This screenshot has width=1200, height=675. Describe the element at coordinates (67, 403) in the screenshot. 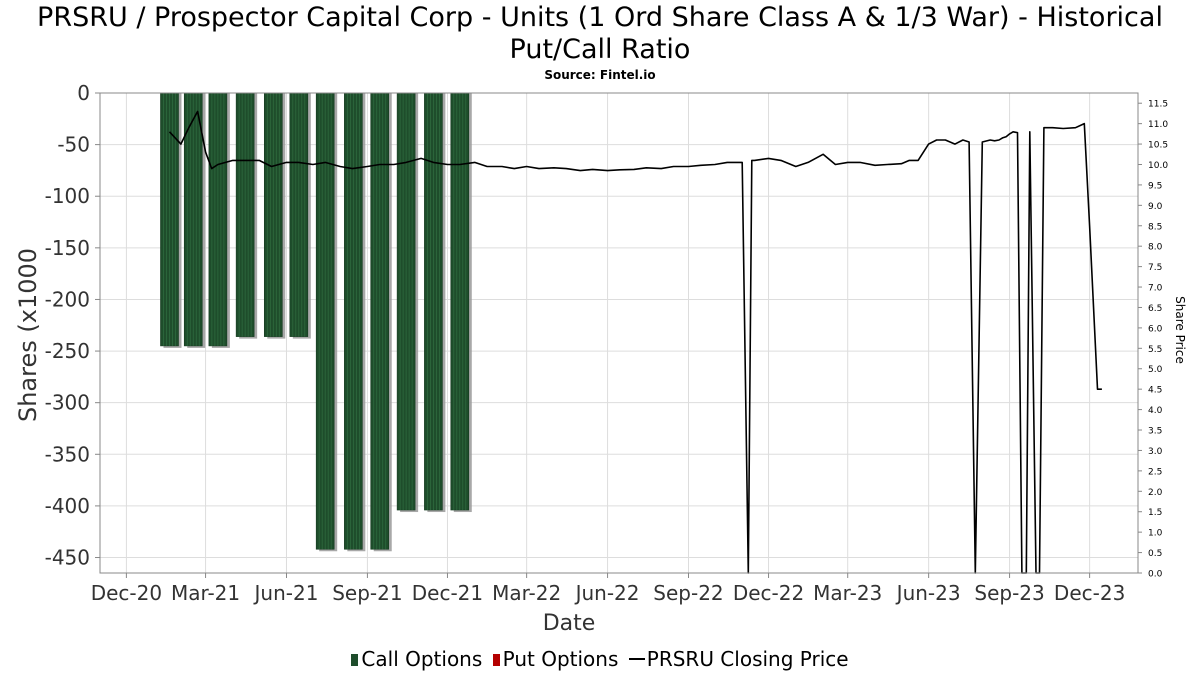

I see `y-tick-label: -300` at that location.